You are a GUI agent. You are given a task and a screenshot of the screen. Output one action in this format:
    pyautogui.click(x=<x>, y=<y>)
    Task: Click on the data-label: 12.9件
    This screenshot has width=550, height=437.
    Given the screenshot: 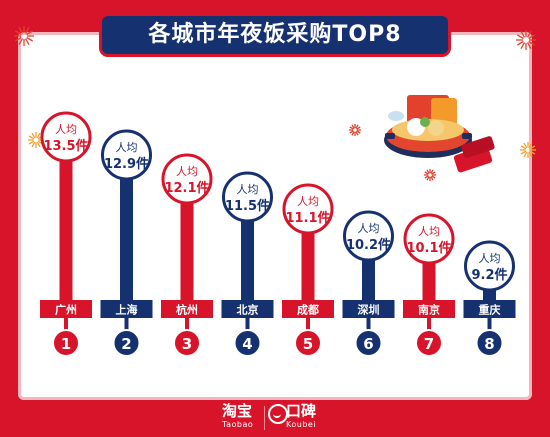 What is the action you would take?
    pyautogui.click(x=126, y=164)
    